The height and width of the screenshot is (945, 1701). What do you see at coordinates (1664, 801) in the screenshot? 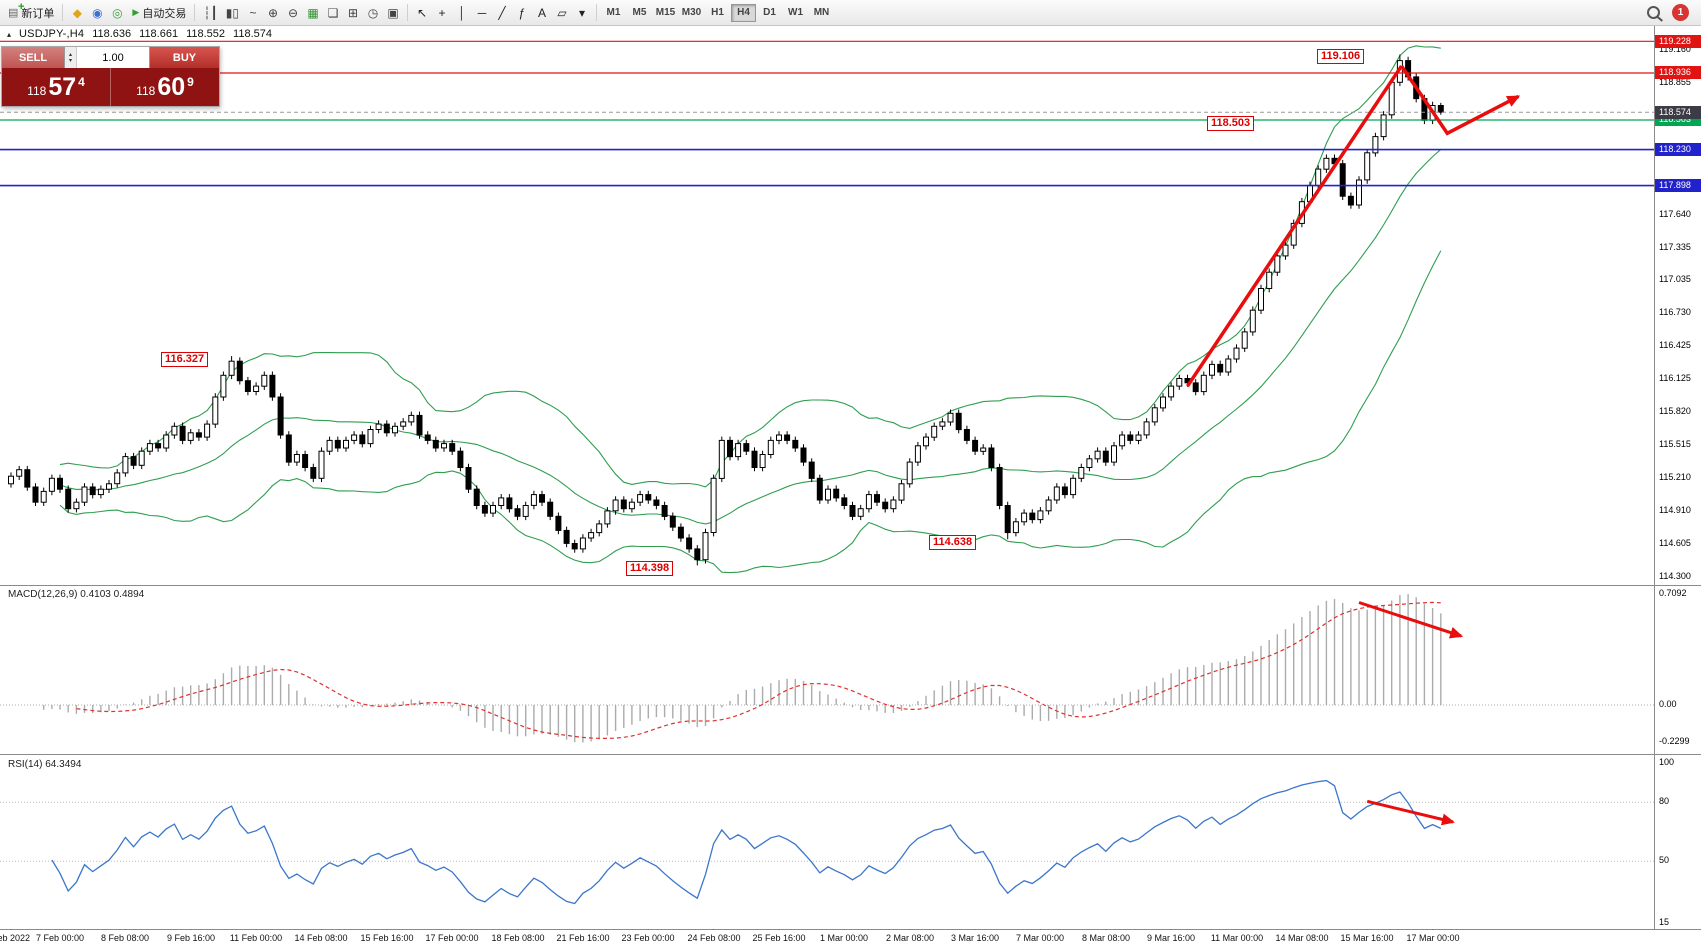
I see `rsi-axis-label: 80` at bounding box center [1664, 801].